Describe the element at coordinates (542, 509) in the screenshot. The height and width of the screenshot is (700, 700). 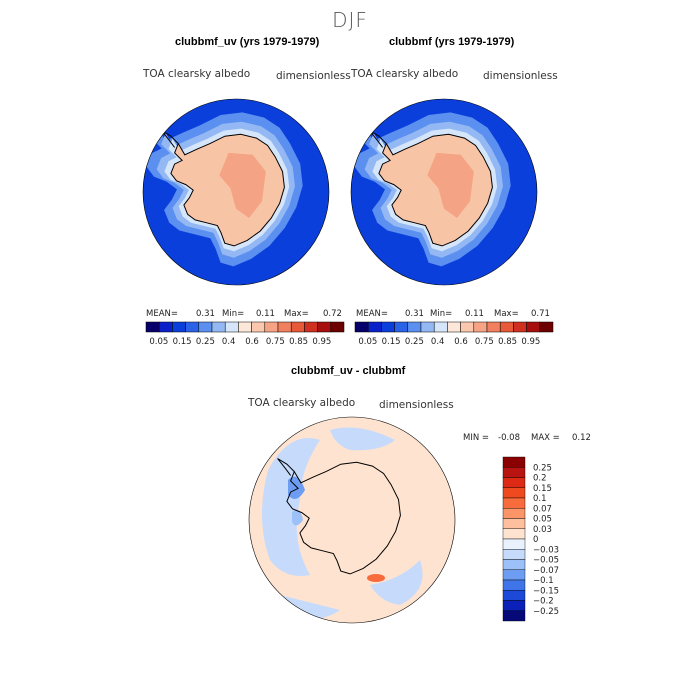
I see `colorbar-tick-label: 0.07` at that location.